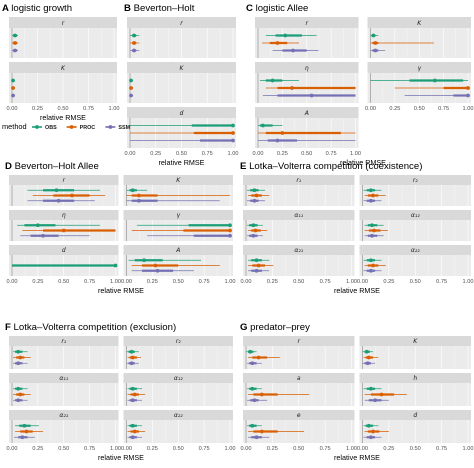 The image size is (474, 468). What do you see at coordinates (57, 166) in the screenshot?
I see `panel-title-text: Beverton–Holt Allee` at bounding box center [57, 166].